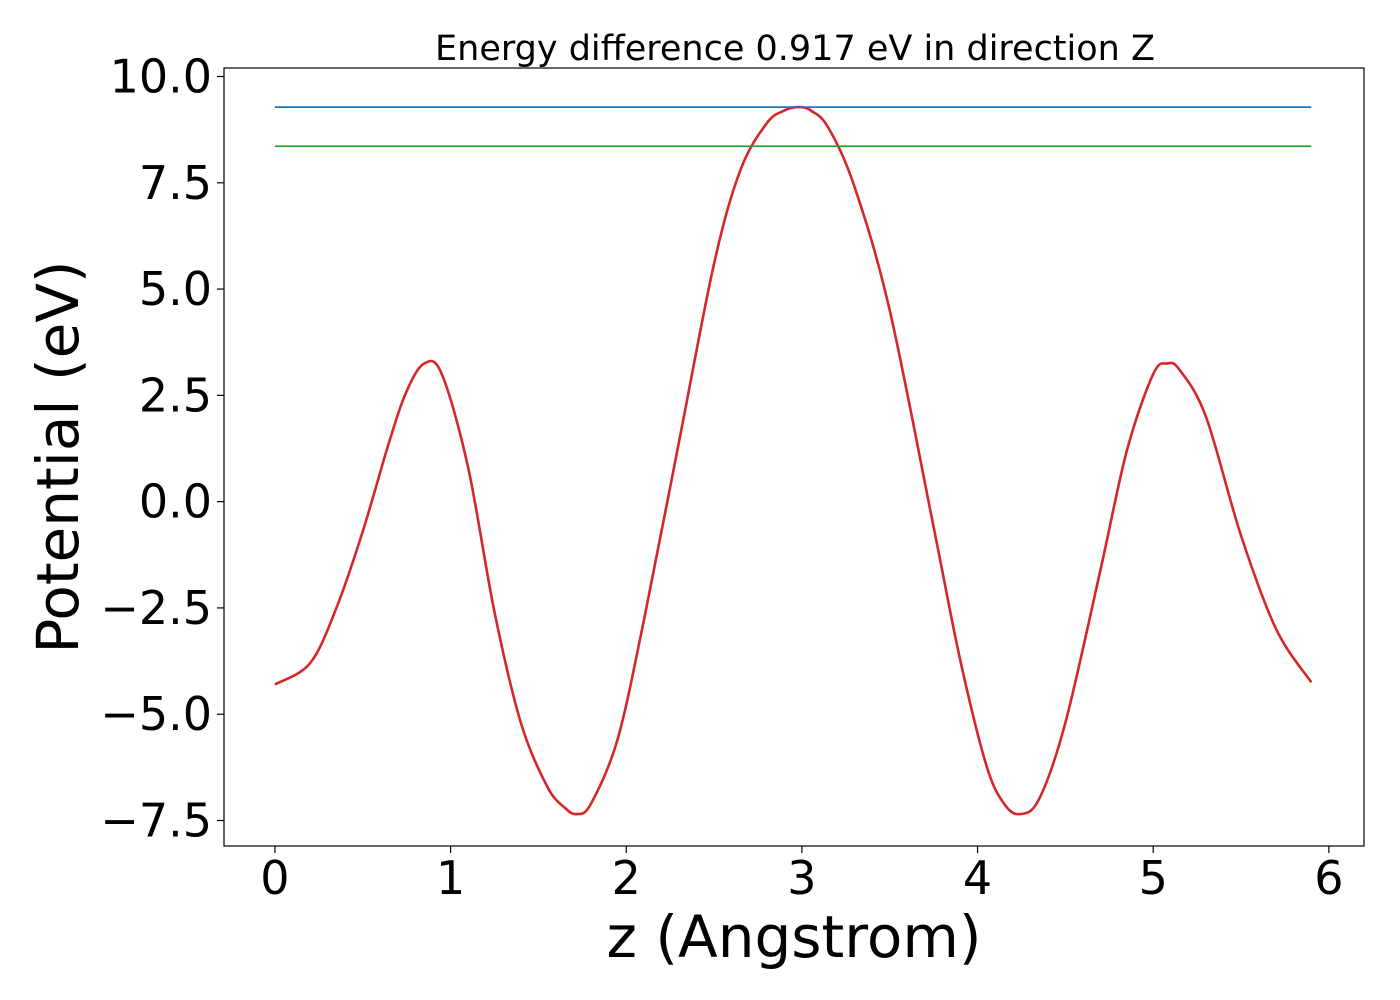  I want to click on x-tick-label: 4, so click(977, 878).